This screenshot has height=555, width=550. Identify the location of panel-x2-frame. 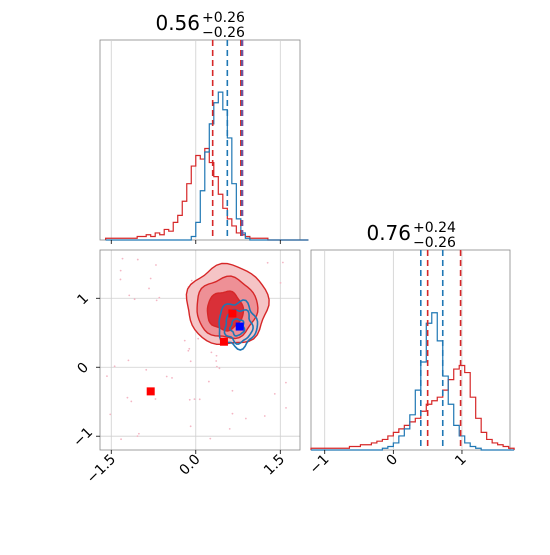
(410, 350).